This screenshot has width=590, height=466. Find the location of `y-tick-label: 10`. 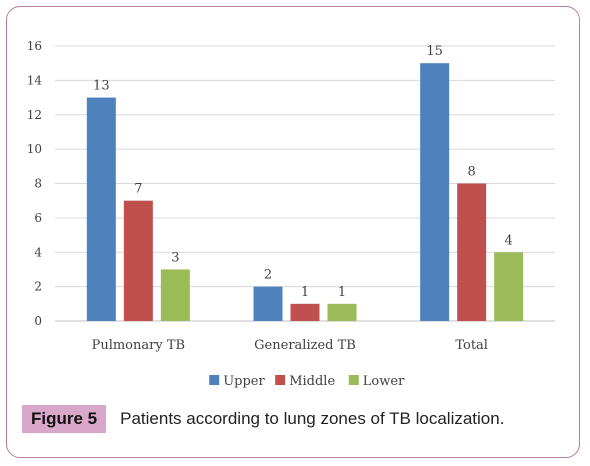

y-tick-label: 10 is located at coordinates (34, 149).